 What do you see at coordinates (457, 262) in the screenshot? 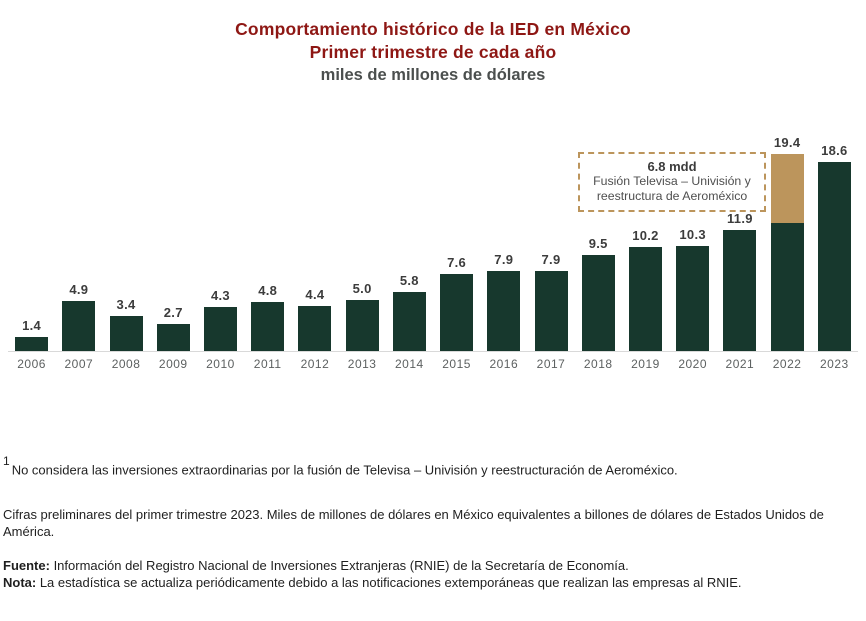
I see `bar-value-label-2015: 7.6` at bounding box center [457, 262].